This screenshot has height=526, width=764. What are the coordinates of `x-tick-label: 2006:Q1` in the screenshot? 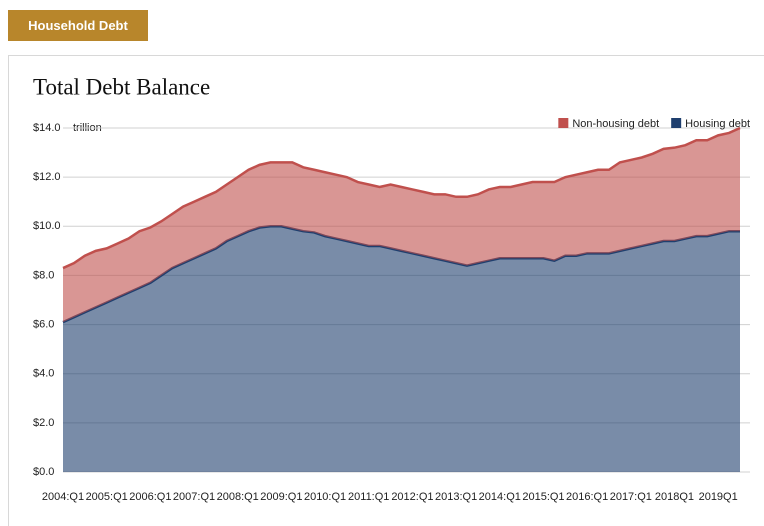 It's located at (150, 497).